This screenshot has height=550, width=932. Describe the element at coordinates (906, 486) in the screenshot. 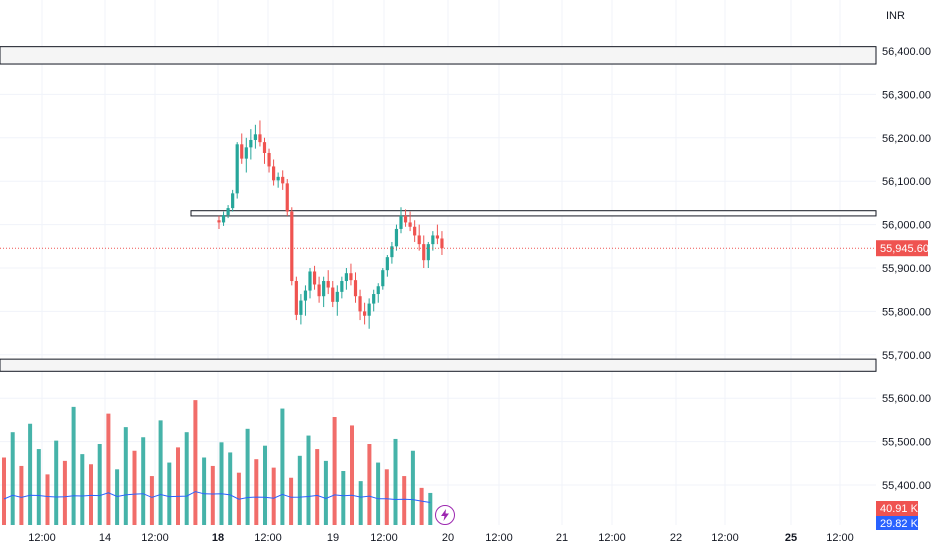

I see `price-tick-label: 55,400.00` at that location.